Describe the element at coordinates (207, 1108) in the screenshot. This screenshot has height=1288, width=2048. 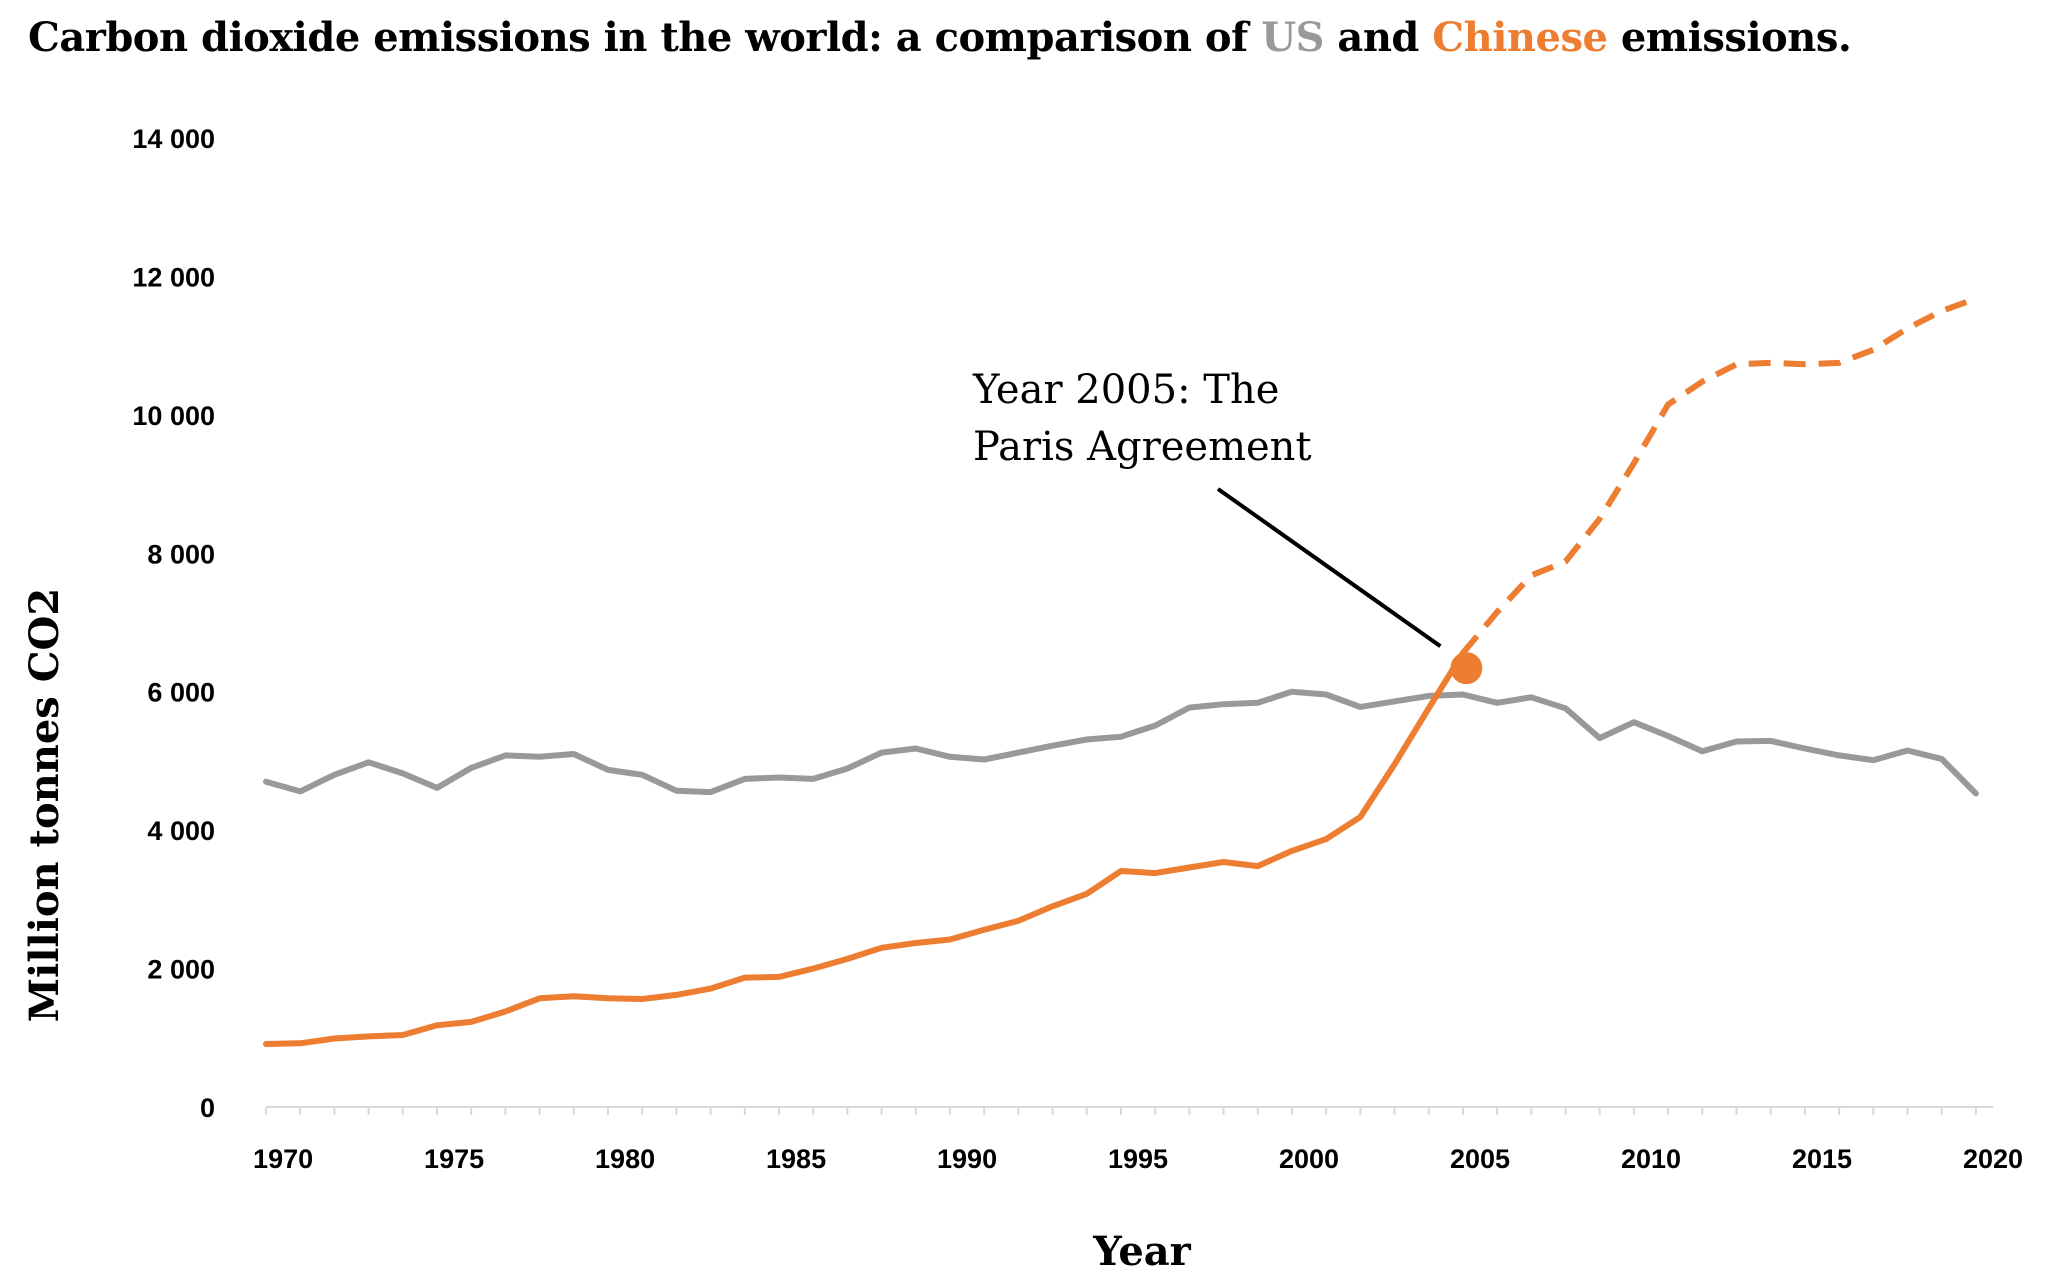
I see `y-tick-label: 0` at that location.